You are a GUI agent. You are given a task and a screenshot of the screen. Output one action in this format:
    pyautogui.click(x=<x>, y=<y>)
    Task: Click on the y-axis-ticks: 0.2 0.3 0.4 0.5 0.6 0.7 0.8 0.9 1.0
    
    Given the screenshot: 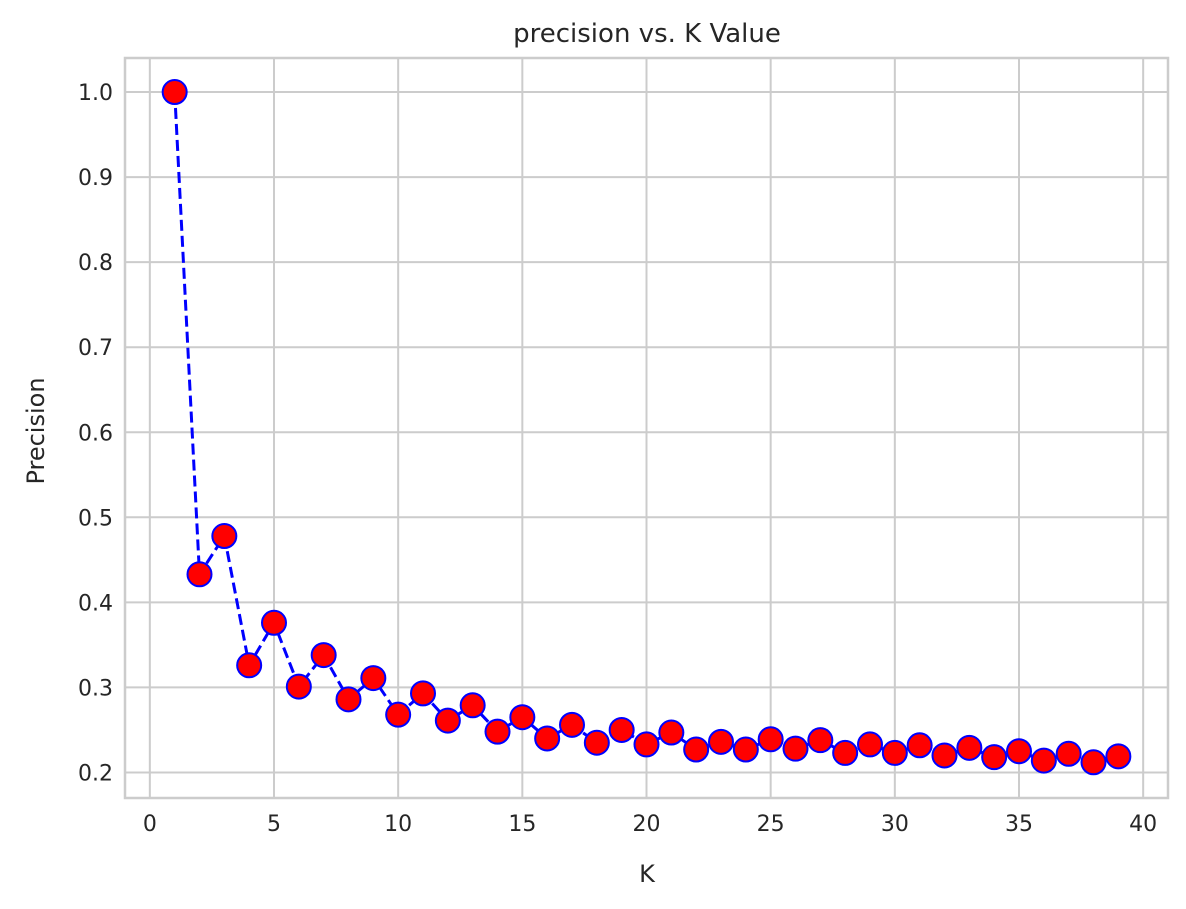 What is the action you would take?
    pyautogui.click(x=95, y=433)
    